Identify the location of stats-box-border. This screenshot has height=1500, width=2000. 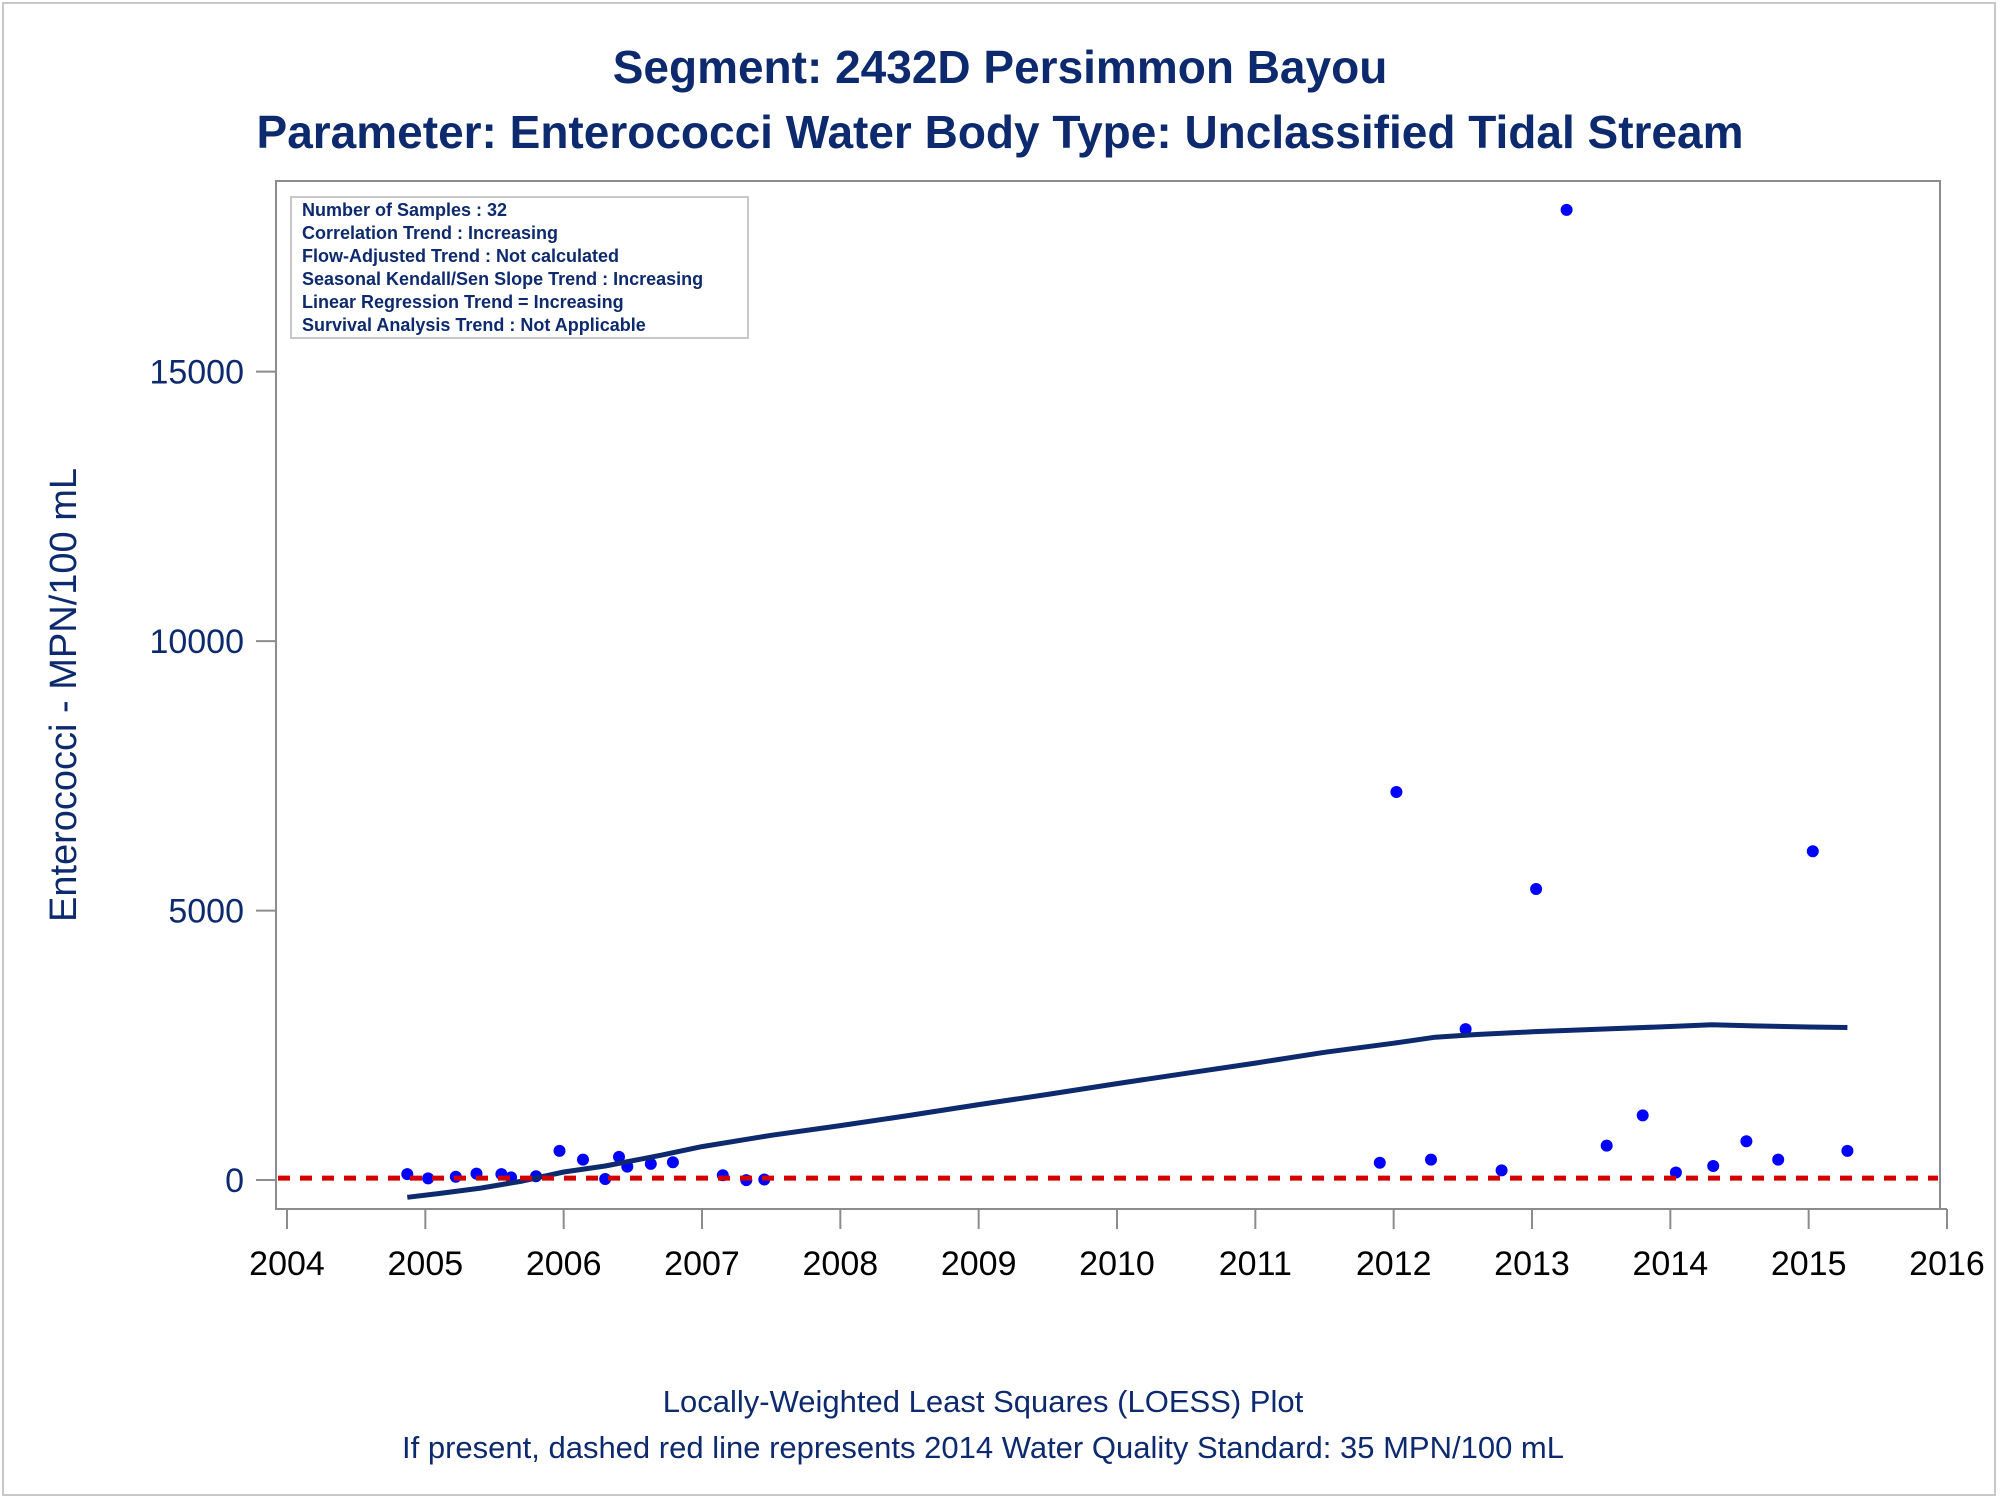
(519, 267).